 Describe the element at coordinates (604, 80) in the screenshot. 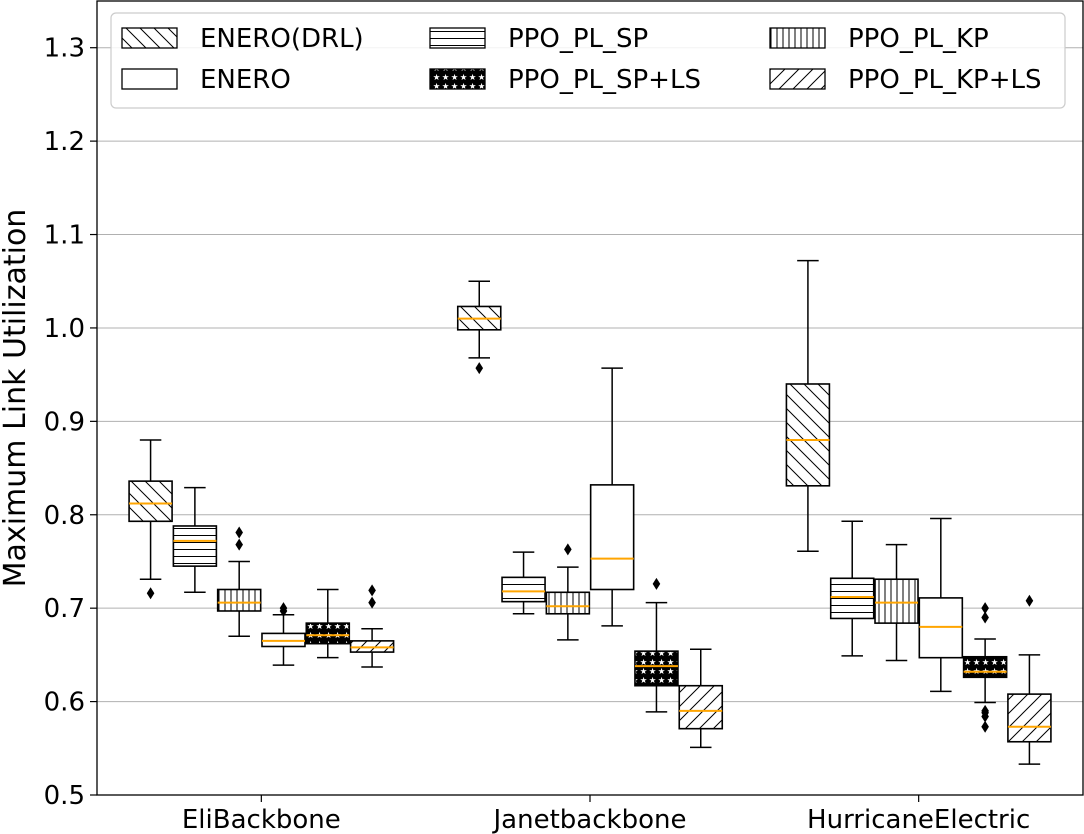

I see `legend-label: PPO_PL_SP+LS` at that location.